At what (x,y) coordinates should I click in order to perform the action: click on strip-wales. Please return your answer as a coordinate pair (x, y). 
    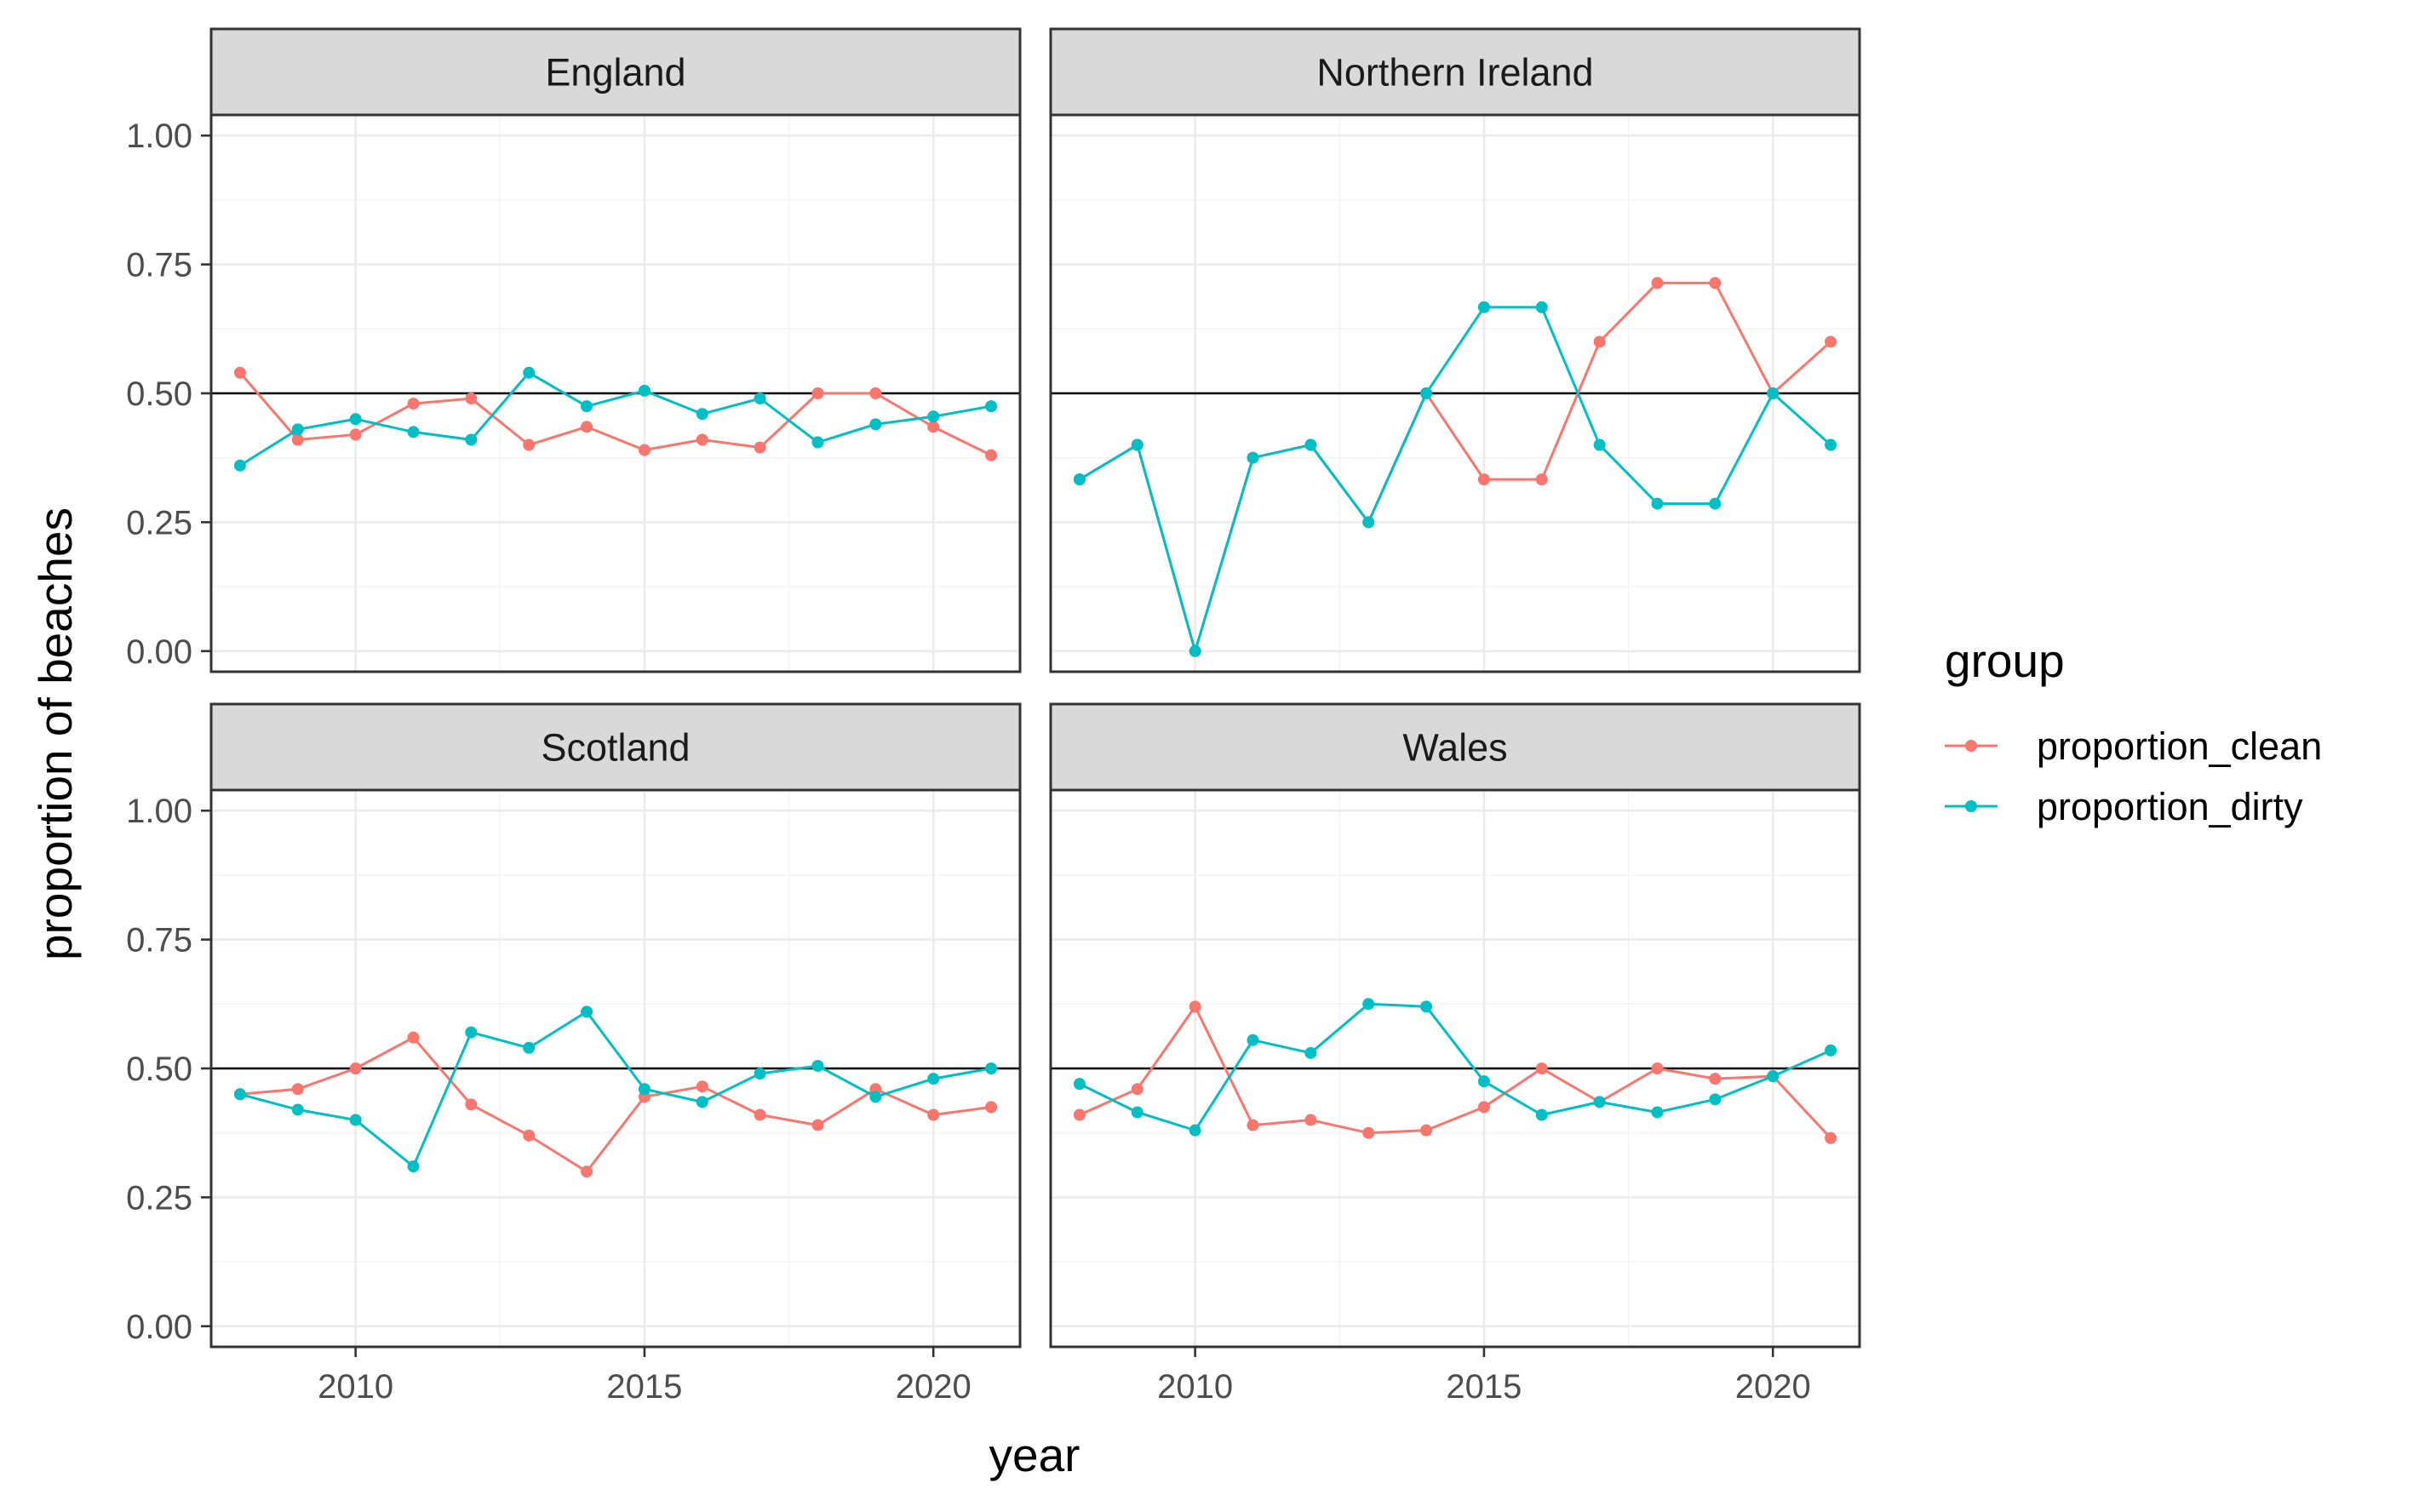
    Looking at the image, I should click on (1455, 747).